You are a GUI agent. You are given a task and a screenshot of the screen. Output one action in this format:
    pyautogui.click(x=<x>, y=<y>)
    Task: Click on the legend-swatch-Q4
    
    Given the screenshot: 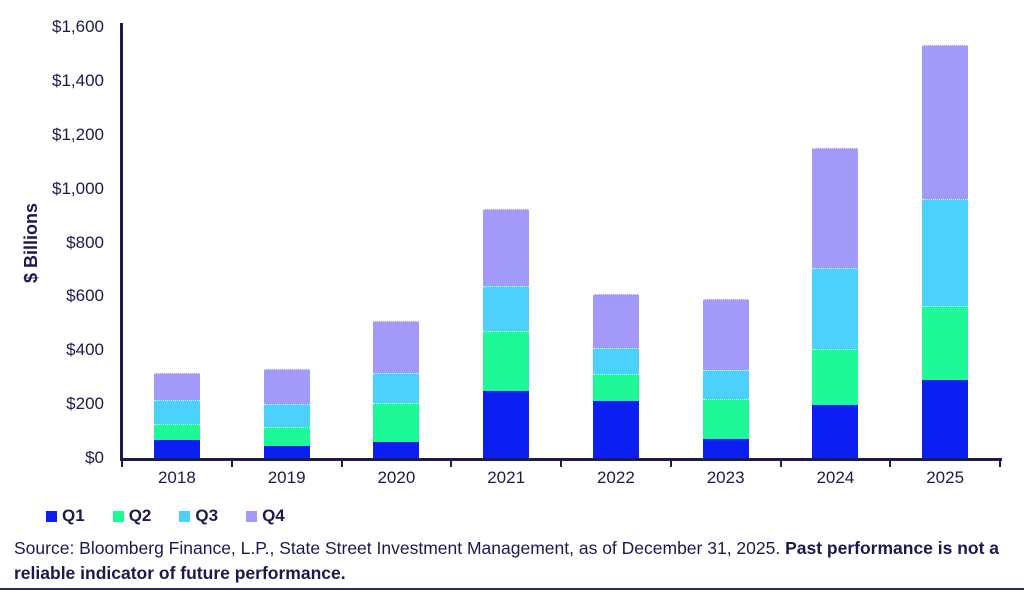 What is the action you would take?
    pyautogui.click(x=252, y=516)
    